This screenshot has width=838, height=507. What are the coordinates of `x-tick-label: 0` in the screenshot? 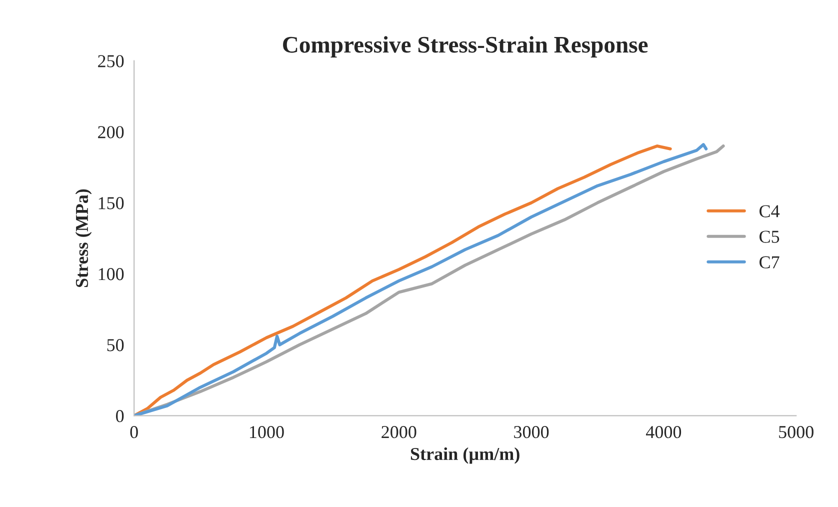 It's located at (134, 432).